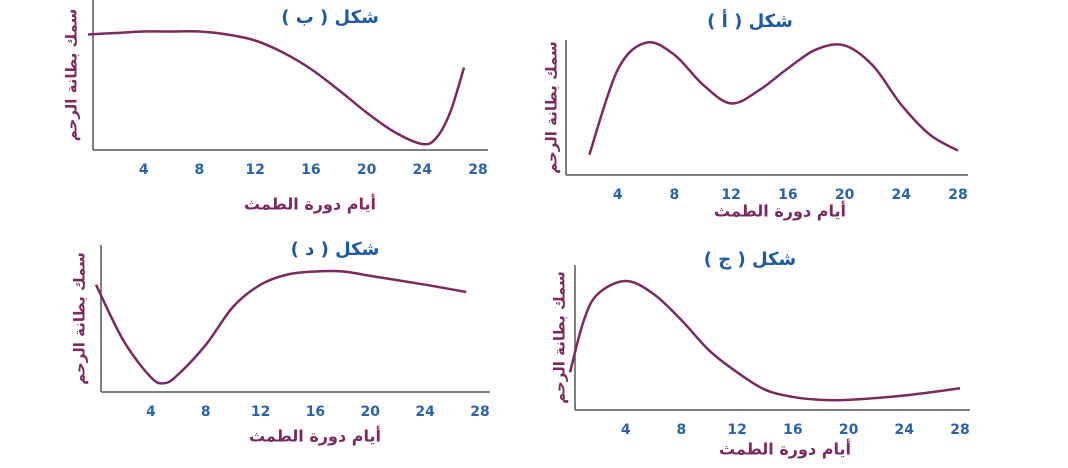 The width and height of the screenshot is (1068, 468). What do you see at coordinates (750, 20) in the screenshot?
I see `chart-title: شكل ( أ )` at bounding box center [750, 20].